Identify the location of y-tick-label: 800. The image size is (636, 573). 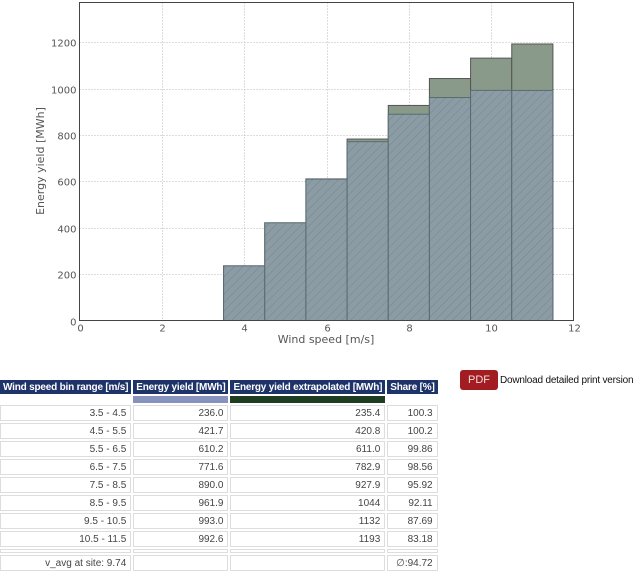
(66, 137).